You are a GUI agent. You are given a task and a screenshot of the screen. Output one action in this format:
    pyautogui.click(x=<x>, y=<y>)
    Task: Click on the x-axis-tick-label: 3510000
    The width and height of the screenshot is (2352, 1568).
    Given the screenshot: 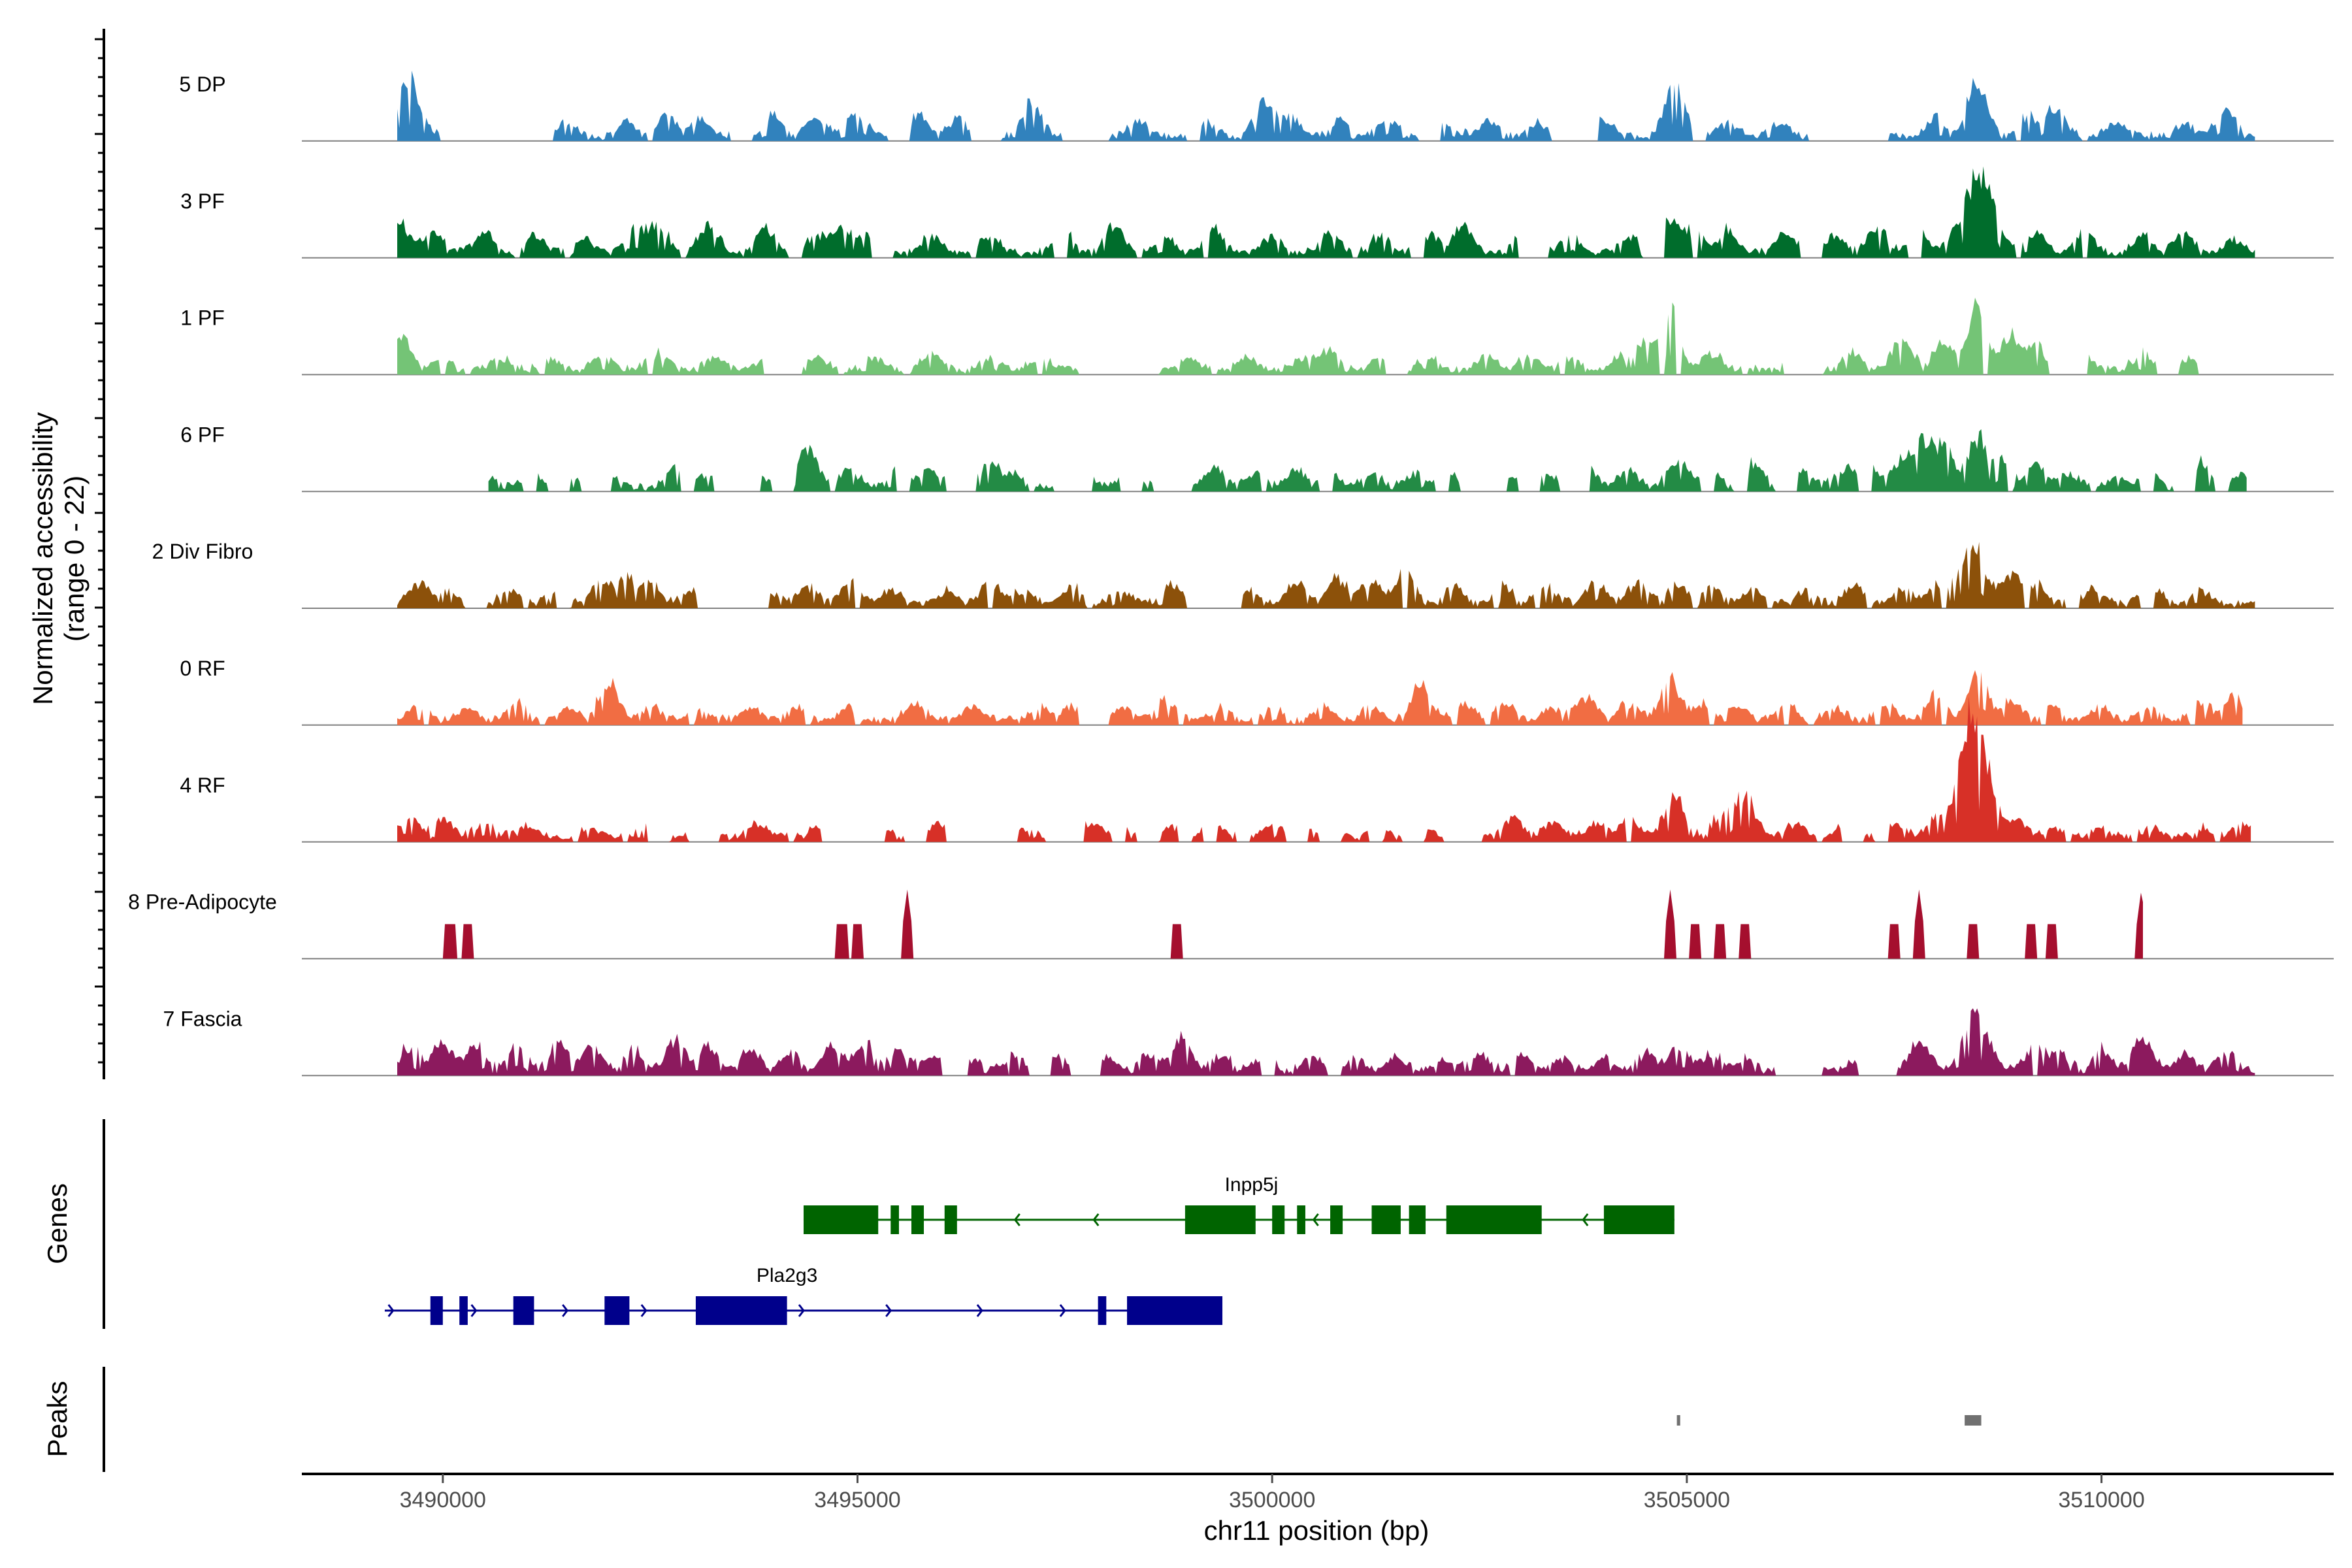 What is the action you would take?
    pyautogui.click(x=2101, y=1500)
    